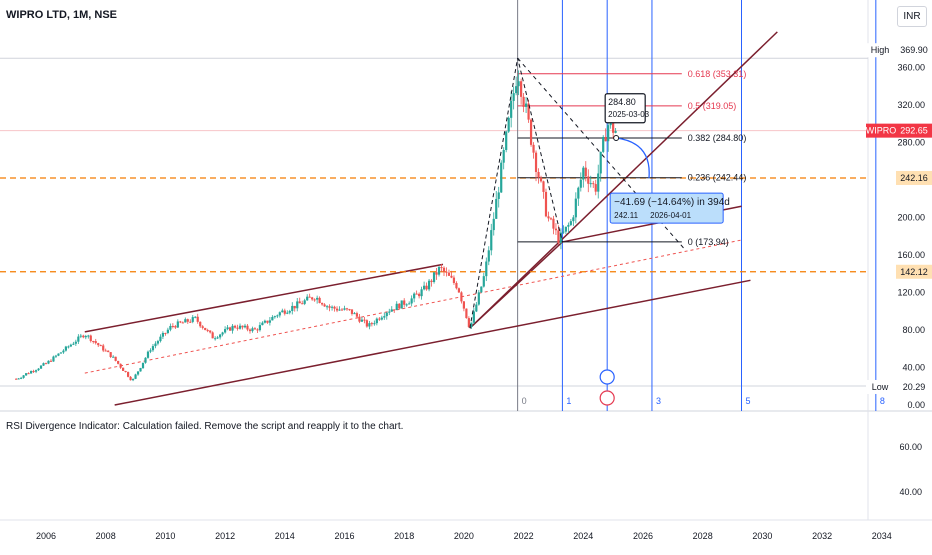  What do you see at coordinates (46, 536) in the screenshot?
I see `x-axis-tick-label: 2006` at bounding box center [46, 536].